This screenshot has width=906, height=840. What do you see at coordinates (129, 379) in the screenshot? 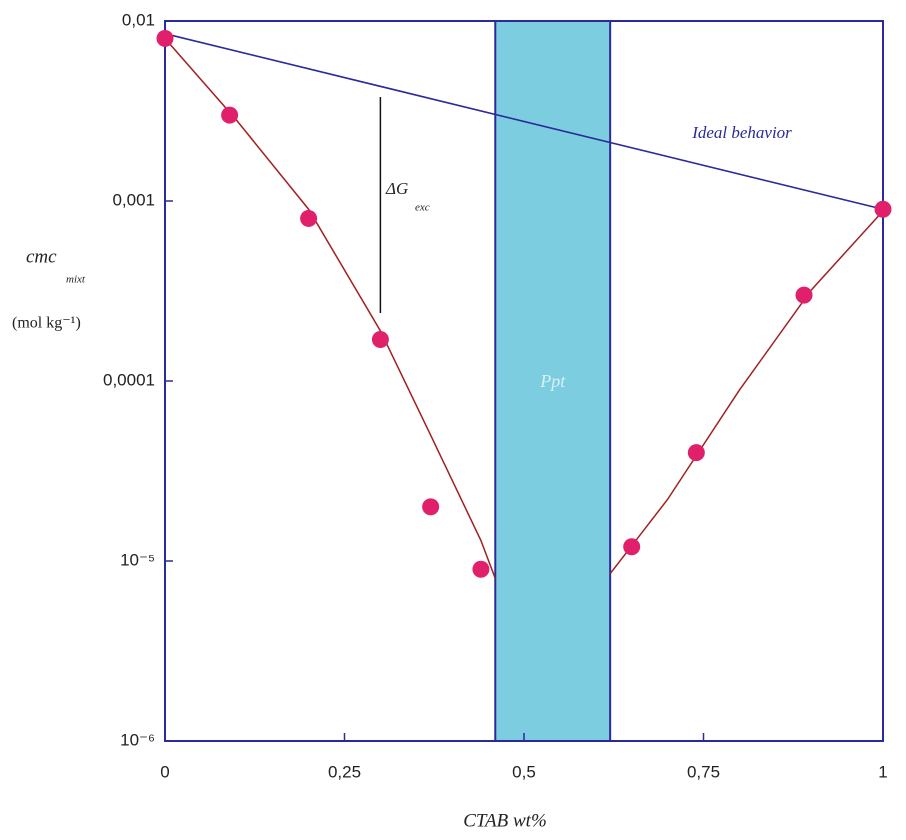
I see `y-tick-label: 0,0001` at bounding box center [129, 379].